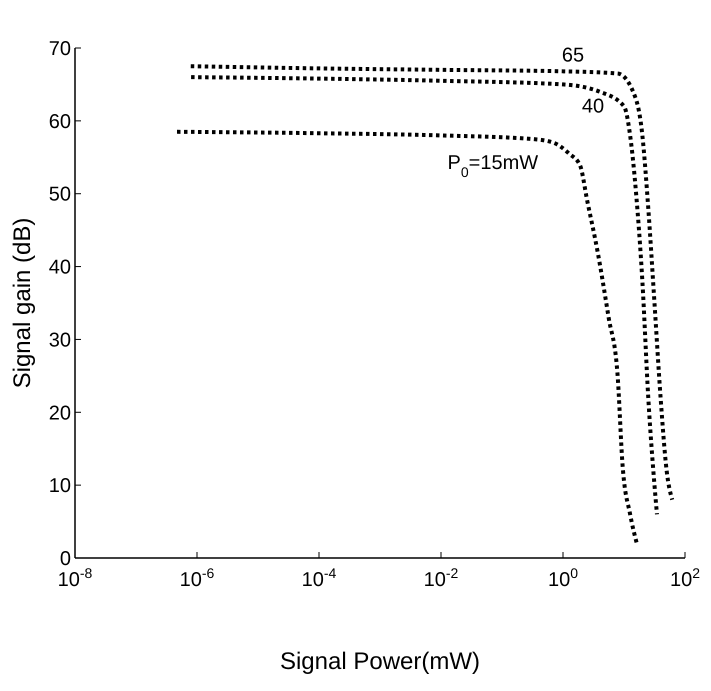 Image resolution: width=711 pixels, height=691 pixels. What do you see at coordinates (59, 486) in the screenshot?
I see `y-tick-label: 10` at bounding box center [59, 486].